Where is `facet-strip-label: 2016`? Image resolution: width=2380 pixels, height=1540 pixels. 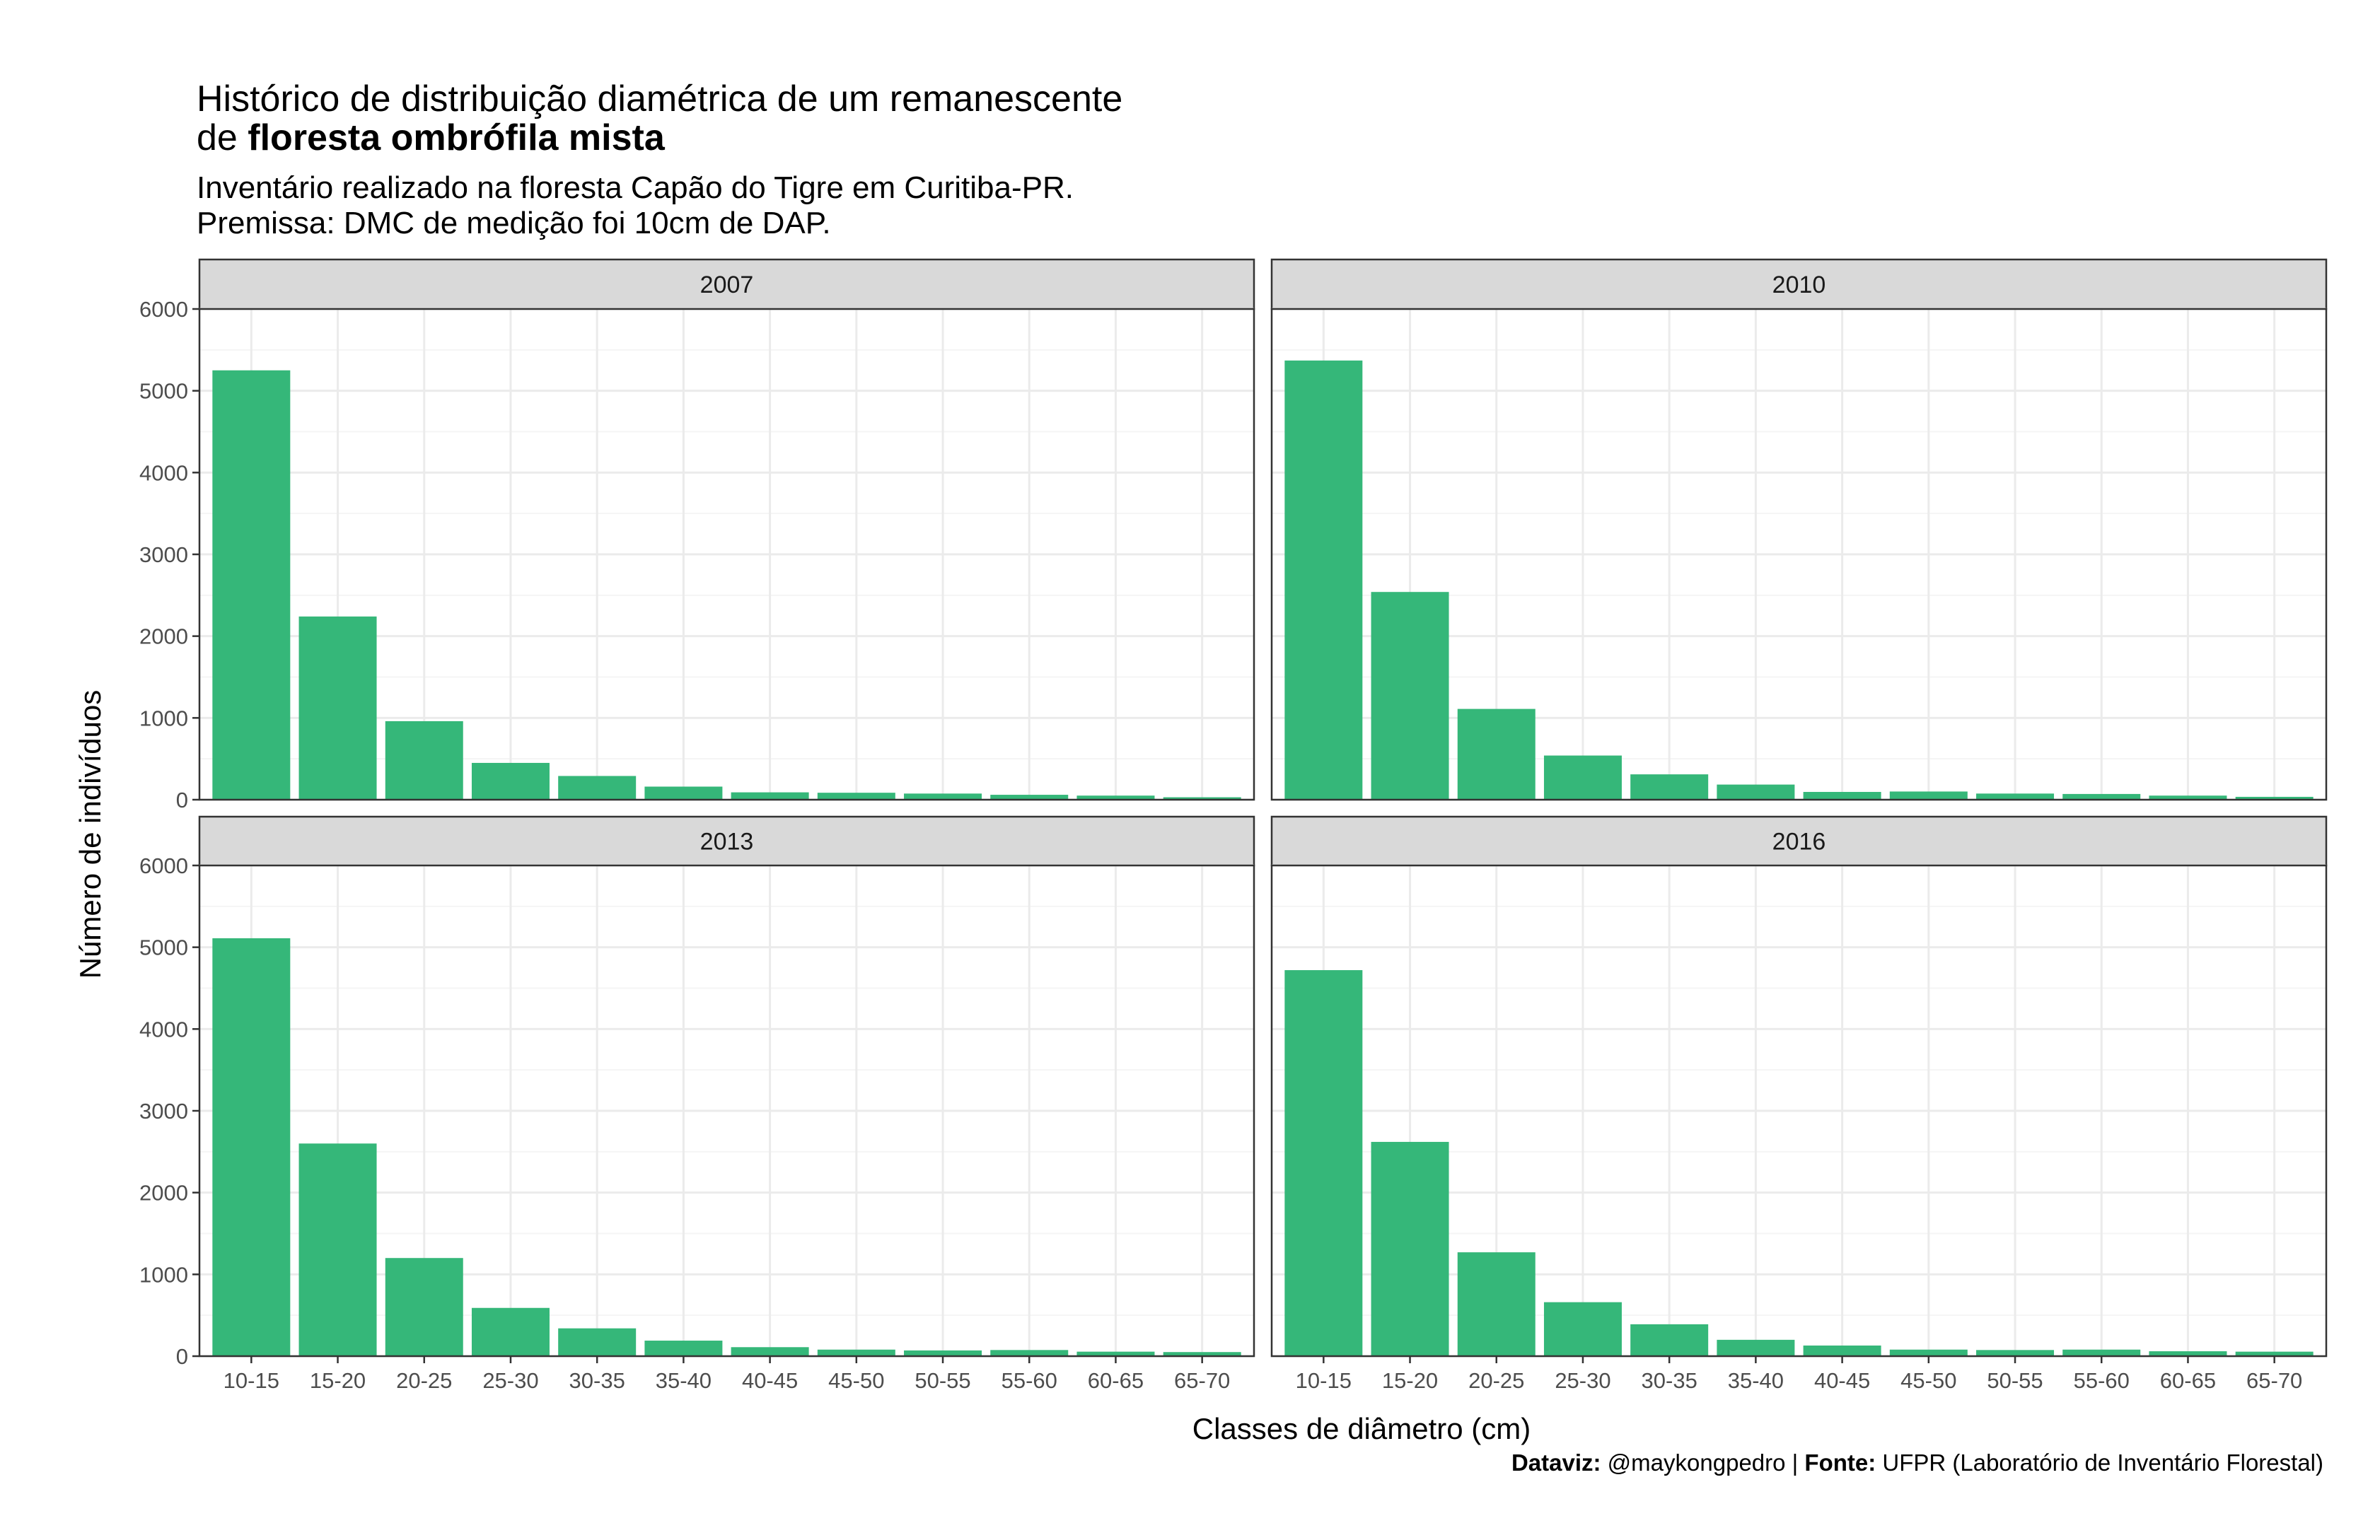
facet-strip-label: 2016 is located at coordinates (1799, 843).